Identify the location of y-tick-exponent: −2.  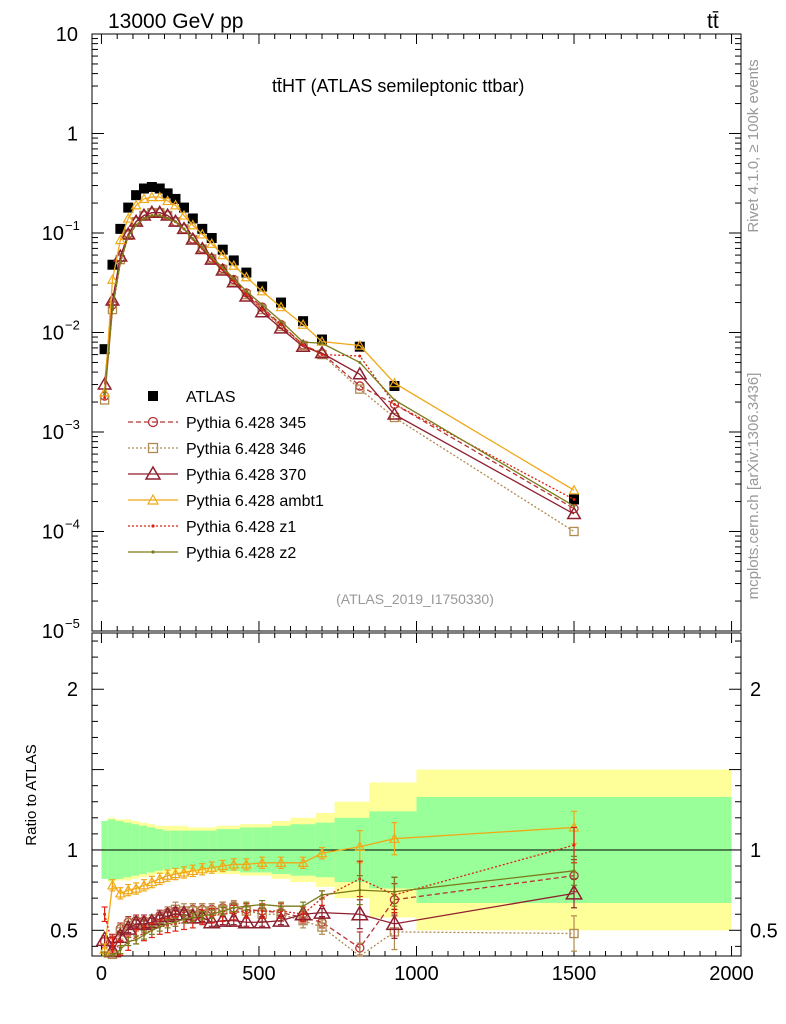
(72, 325).